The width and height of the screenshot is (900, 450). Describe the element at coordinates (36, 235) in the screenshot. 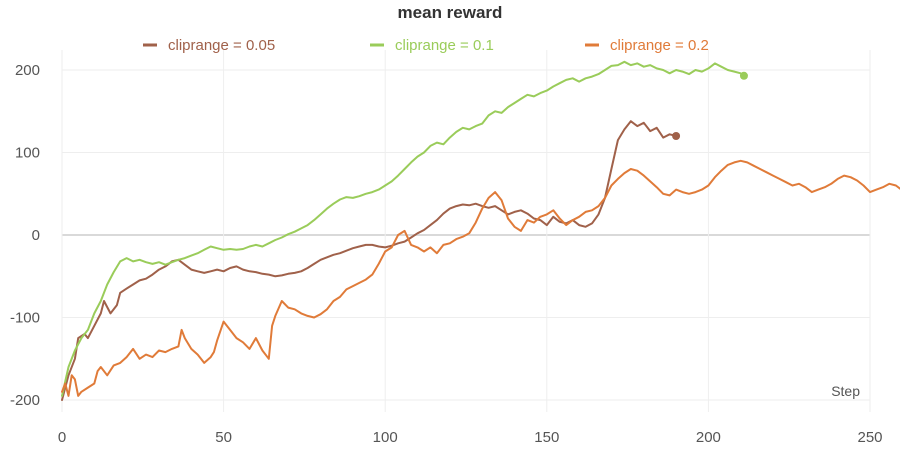

I see `y-tick-label: 0` at that location.